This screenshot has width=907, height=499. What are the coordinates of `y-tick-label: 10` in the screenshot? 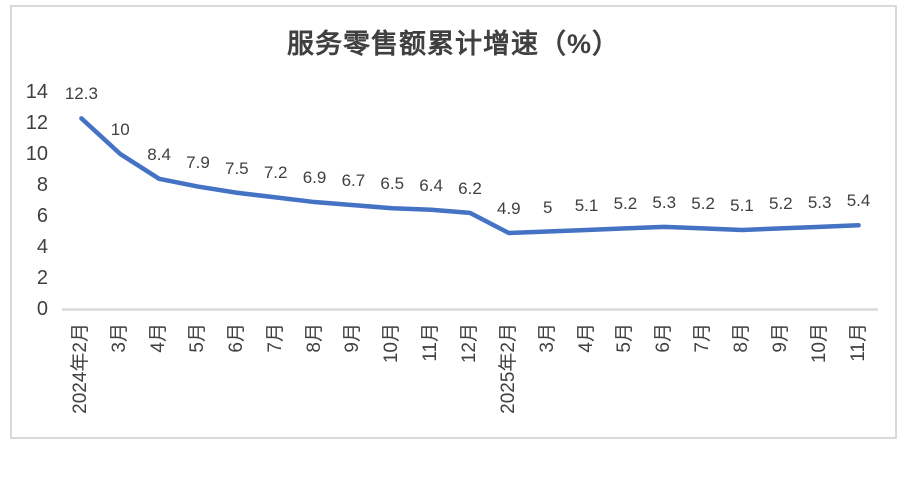 It's located at (36, 154).